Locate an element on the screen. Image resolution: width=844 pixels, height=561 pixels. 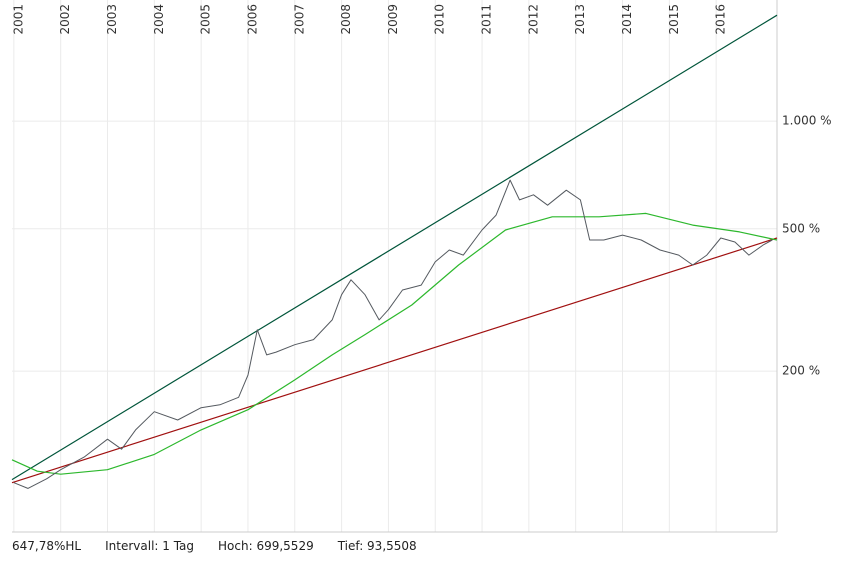
x-tick-label: 2005 is located at coordinates (206, 19).